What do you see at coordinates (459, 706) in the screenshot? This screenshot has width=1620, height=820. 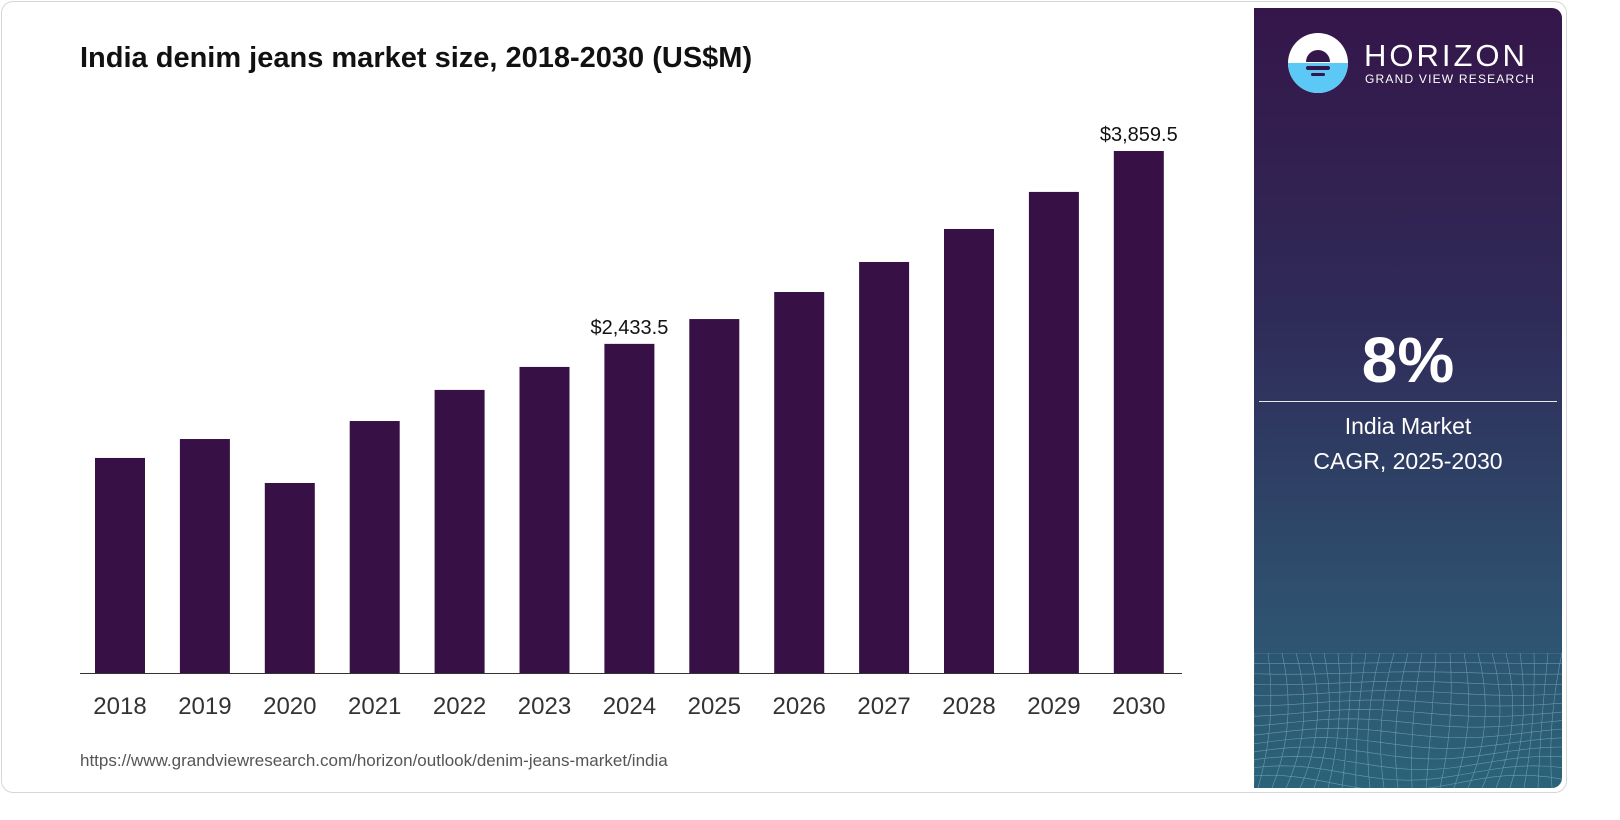 I see `x-tick-label: 2022` at bounding box center [459, 706].